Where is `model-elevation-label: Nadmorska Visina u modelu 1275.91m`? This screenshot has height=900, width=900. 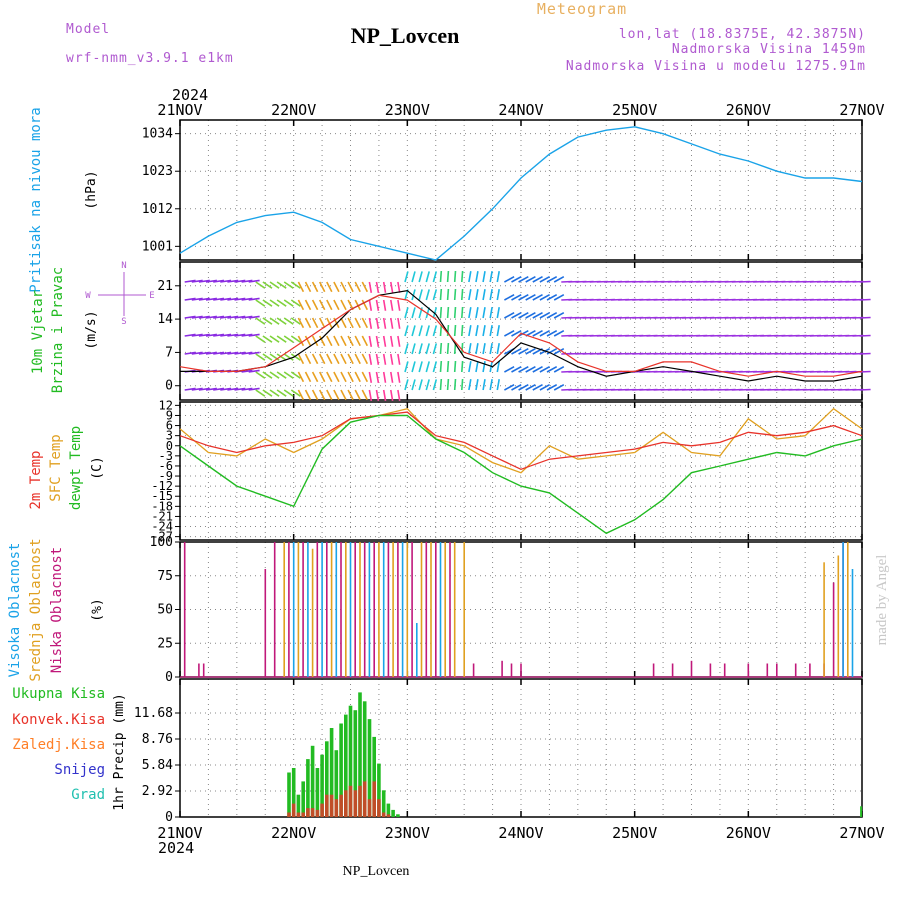
model-elevation-label: Nadmorska Visina u modelu 1275.91m is located at coordinates (716, 66).